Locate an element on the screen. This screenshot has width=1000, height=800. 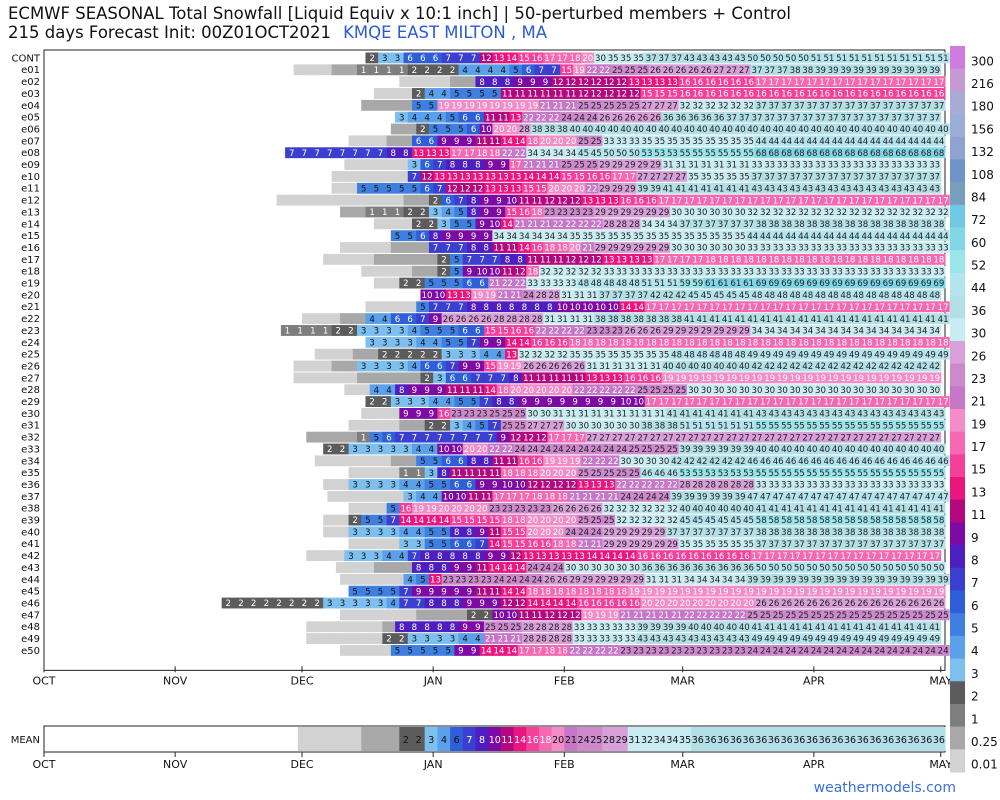
member-cell-value: 22 is located at coordinates (566, 332).